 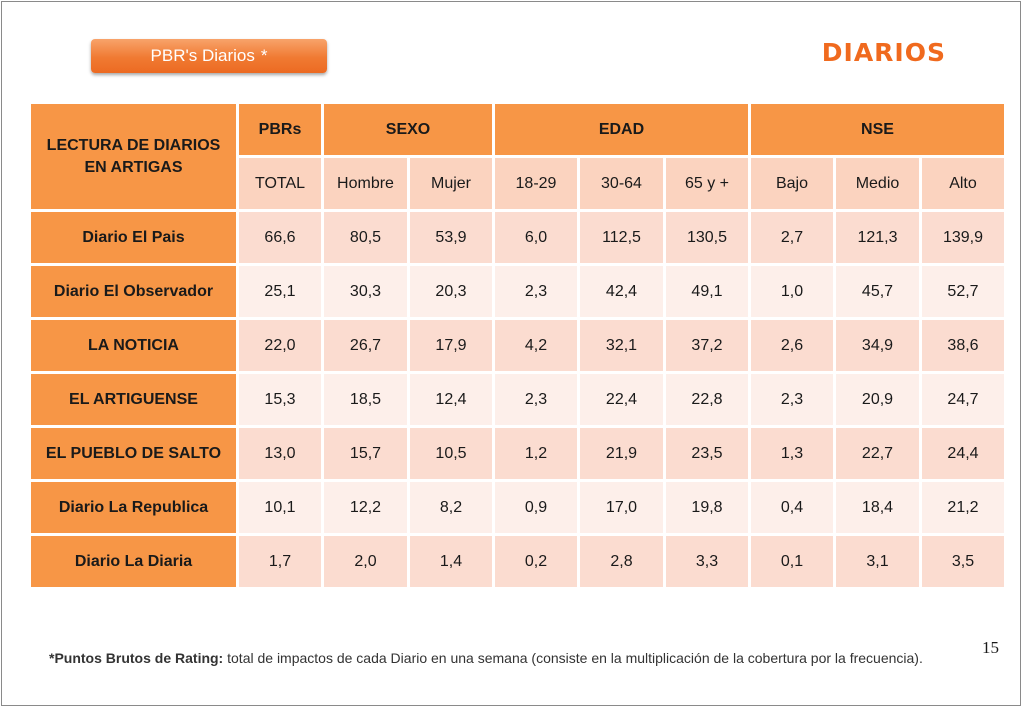 I want to click on row-label: Diario La Republica, so click(x=133, y=507).